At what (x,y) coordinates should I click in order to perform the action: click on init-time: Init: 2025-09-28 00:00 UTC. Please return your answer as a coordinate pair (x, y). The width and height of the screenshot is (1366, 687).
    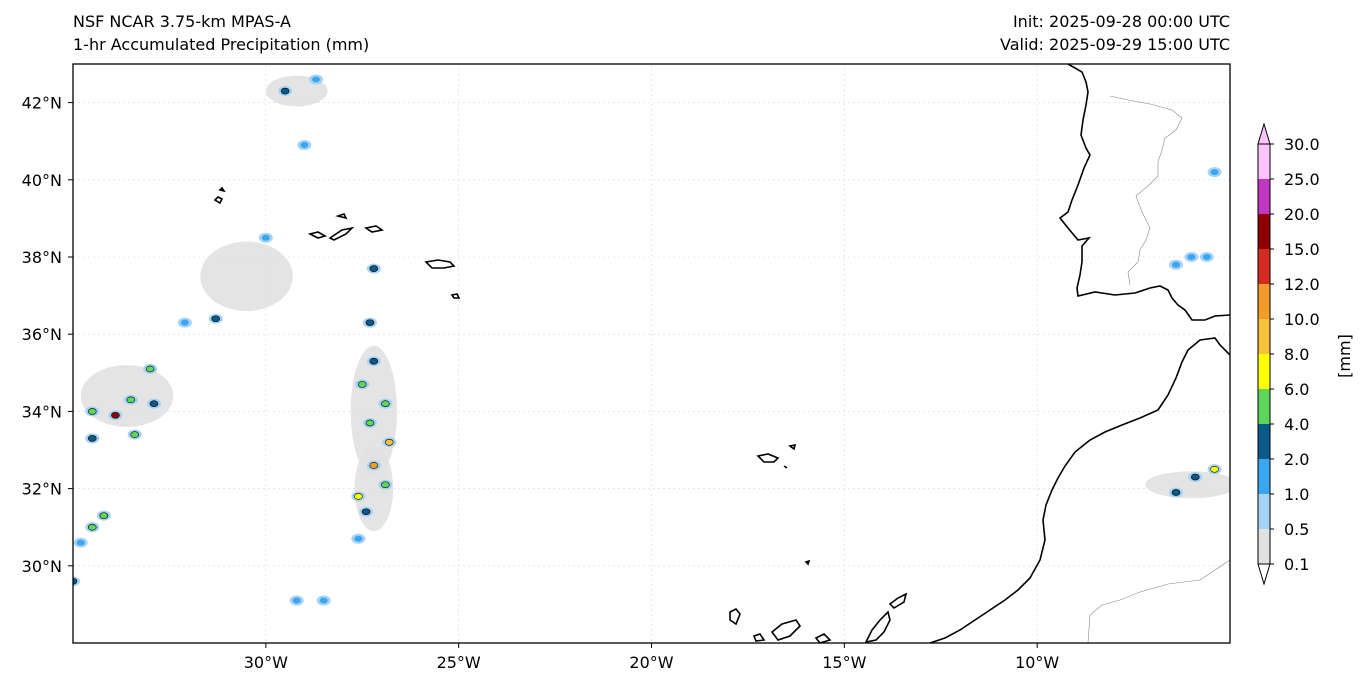
    Looking at the image, I should click on (1121, 21).